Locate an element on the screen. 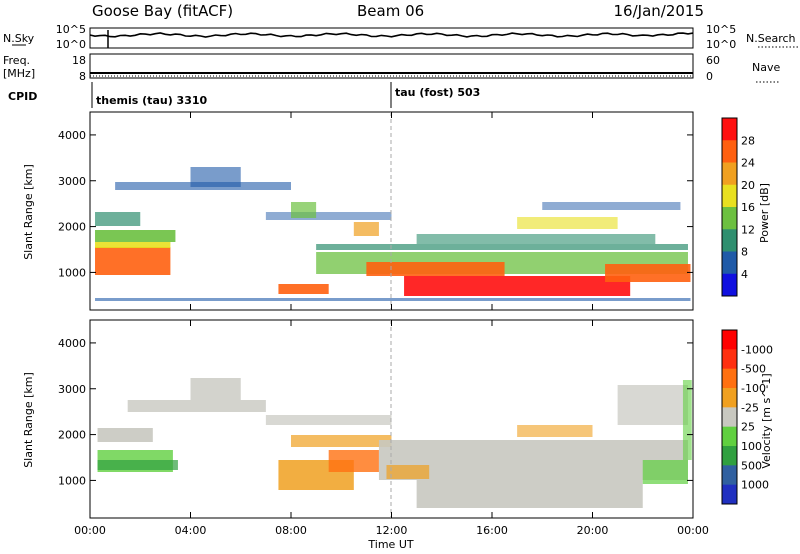 This screenshot has height=554, width=800. colorbar-tick-label: 16 is located at coordinates (748, 207).